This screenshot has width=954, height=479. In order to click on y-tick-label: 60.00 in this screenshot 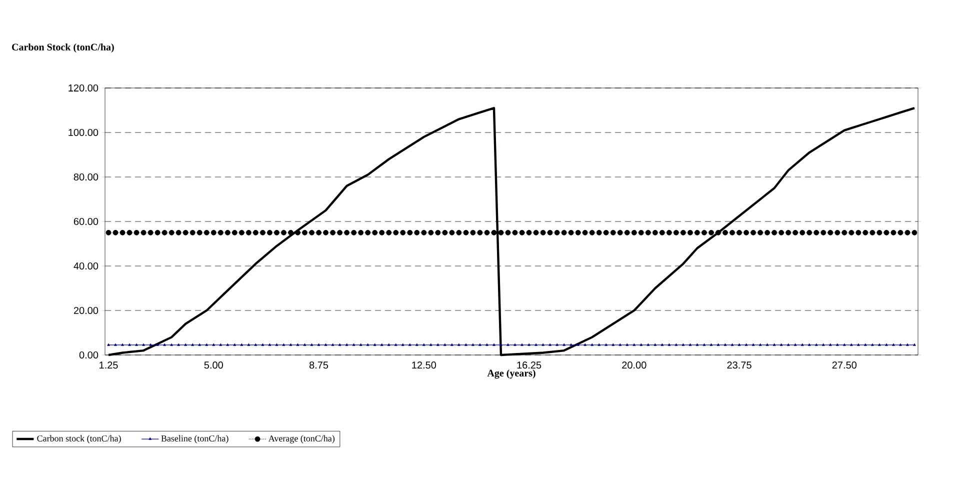, I will do `click(86, 222)`.